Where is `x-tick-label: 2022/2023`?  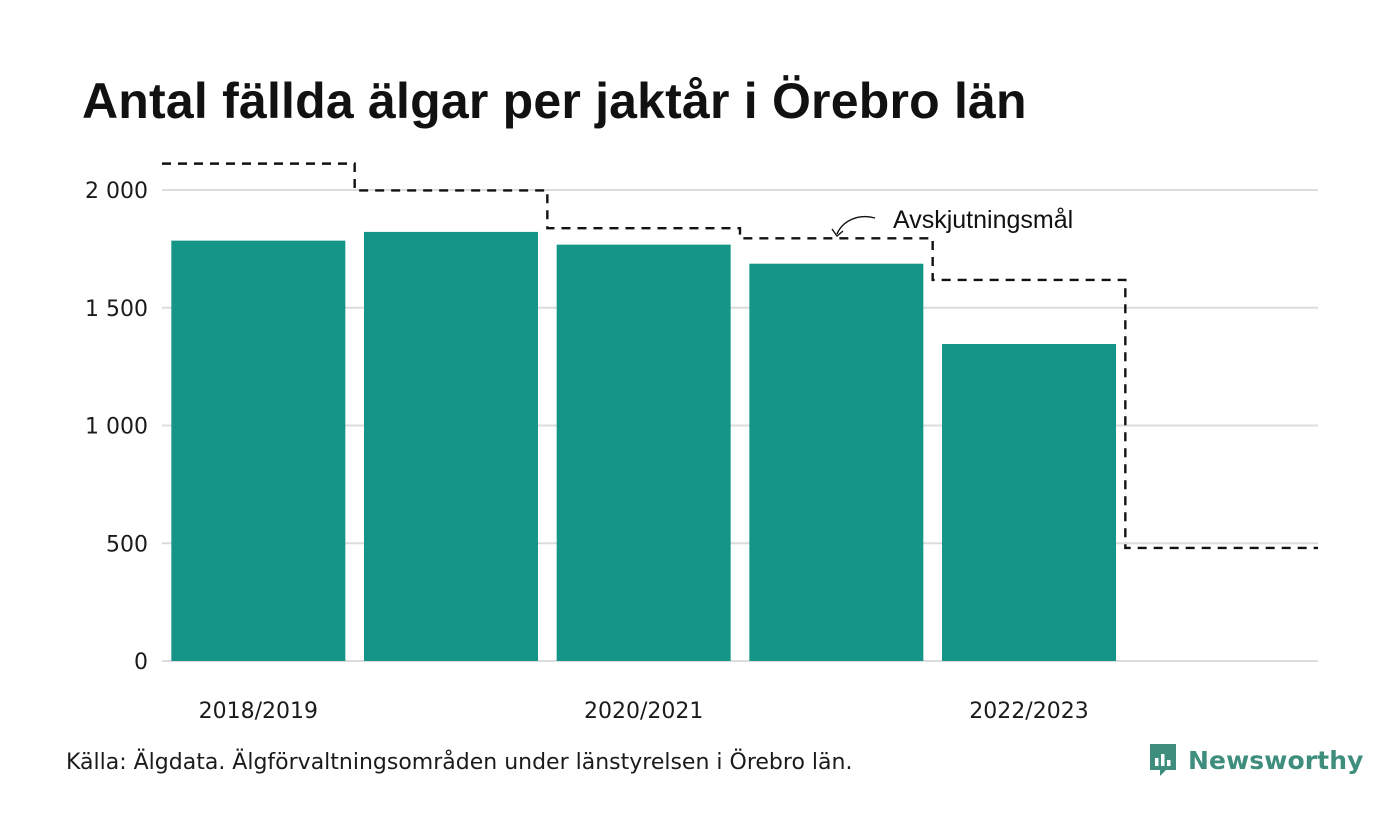 x-tick-label: 2022/2023 is located at coordinates (1028, 711).